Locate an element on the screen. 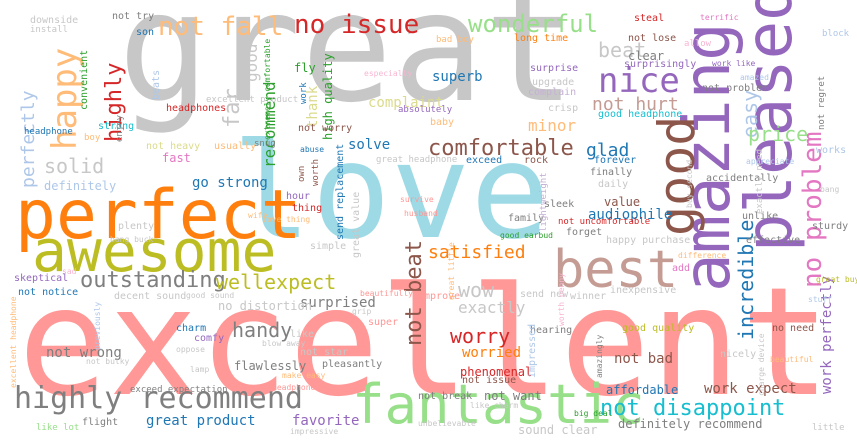 The height and width of the screenshot is (447, 857). word-clear: clear is located at coordinates (646, 56).